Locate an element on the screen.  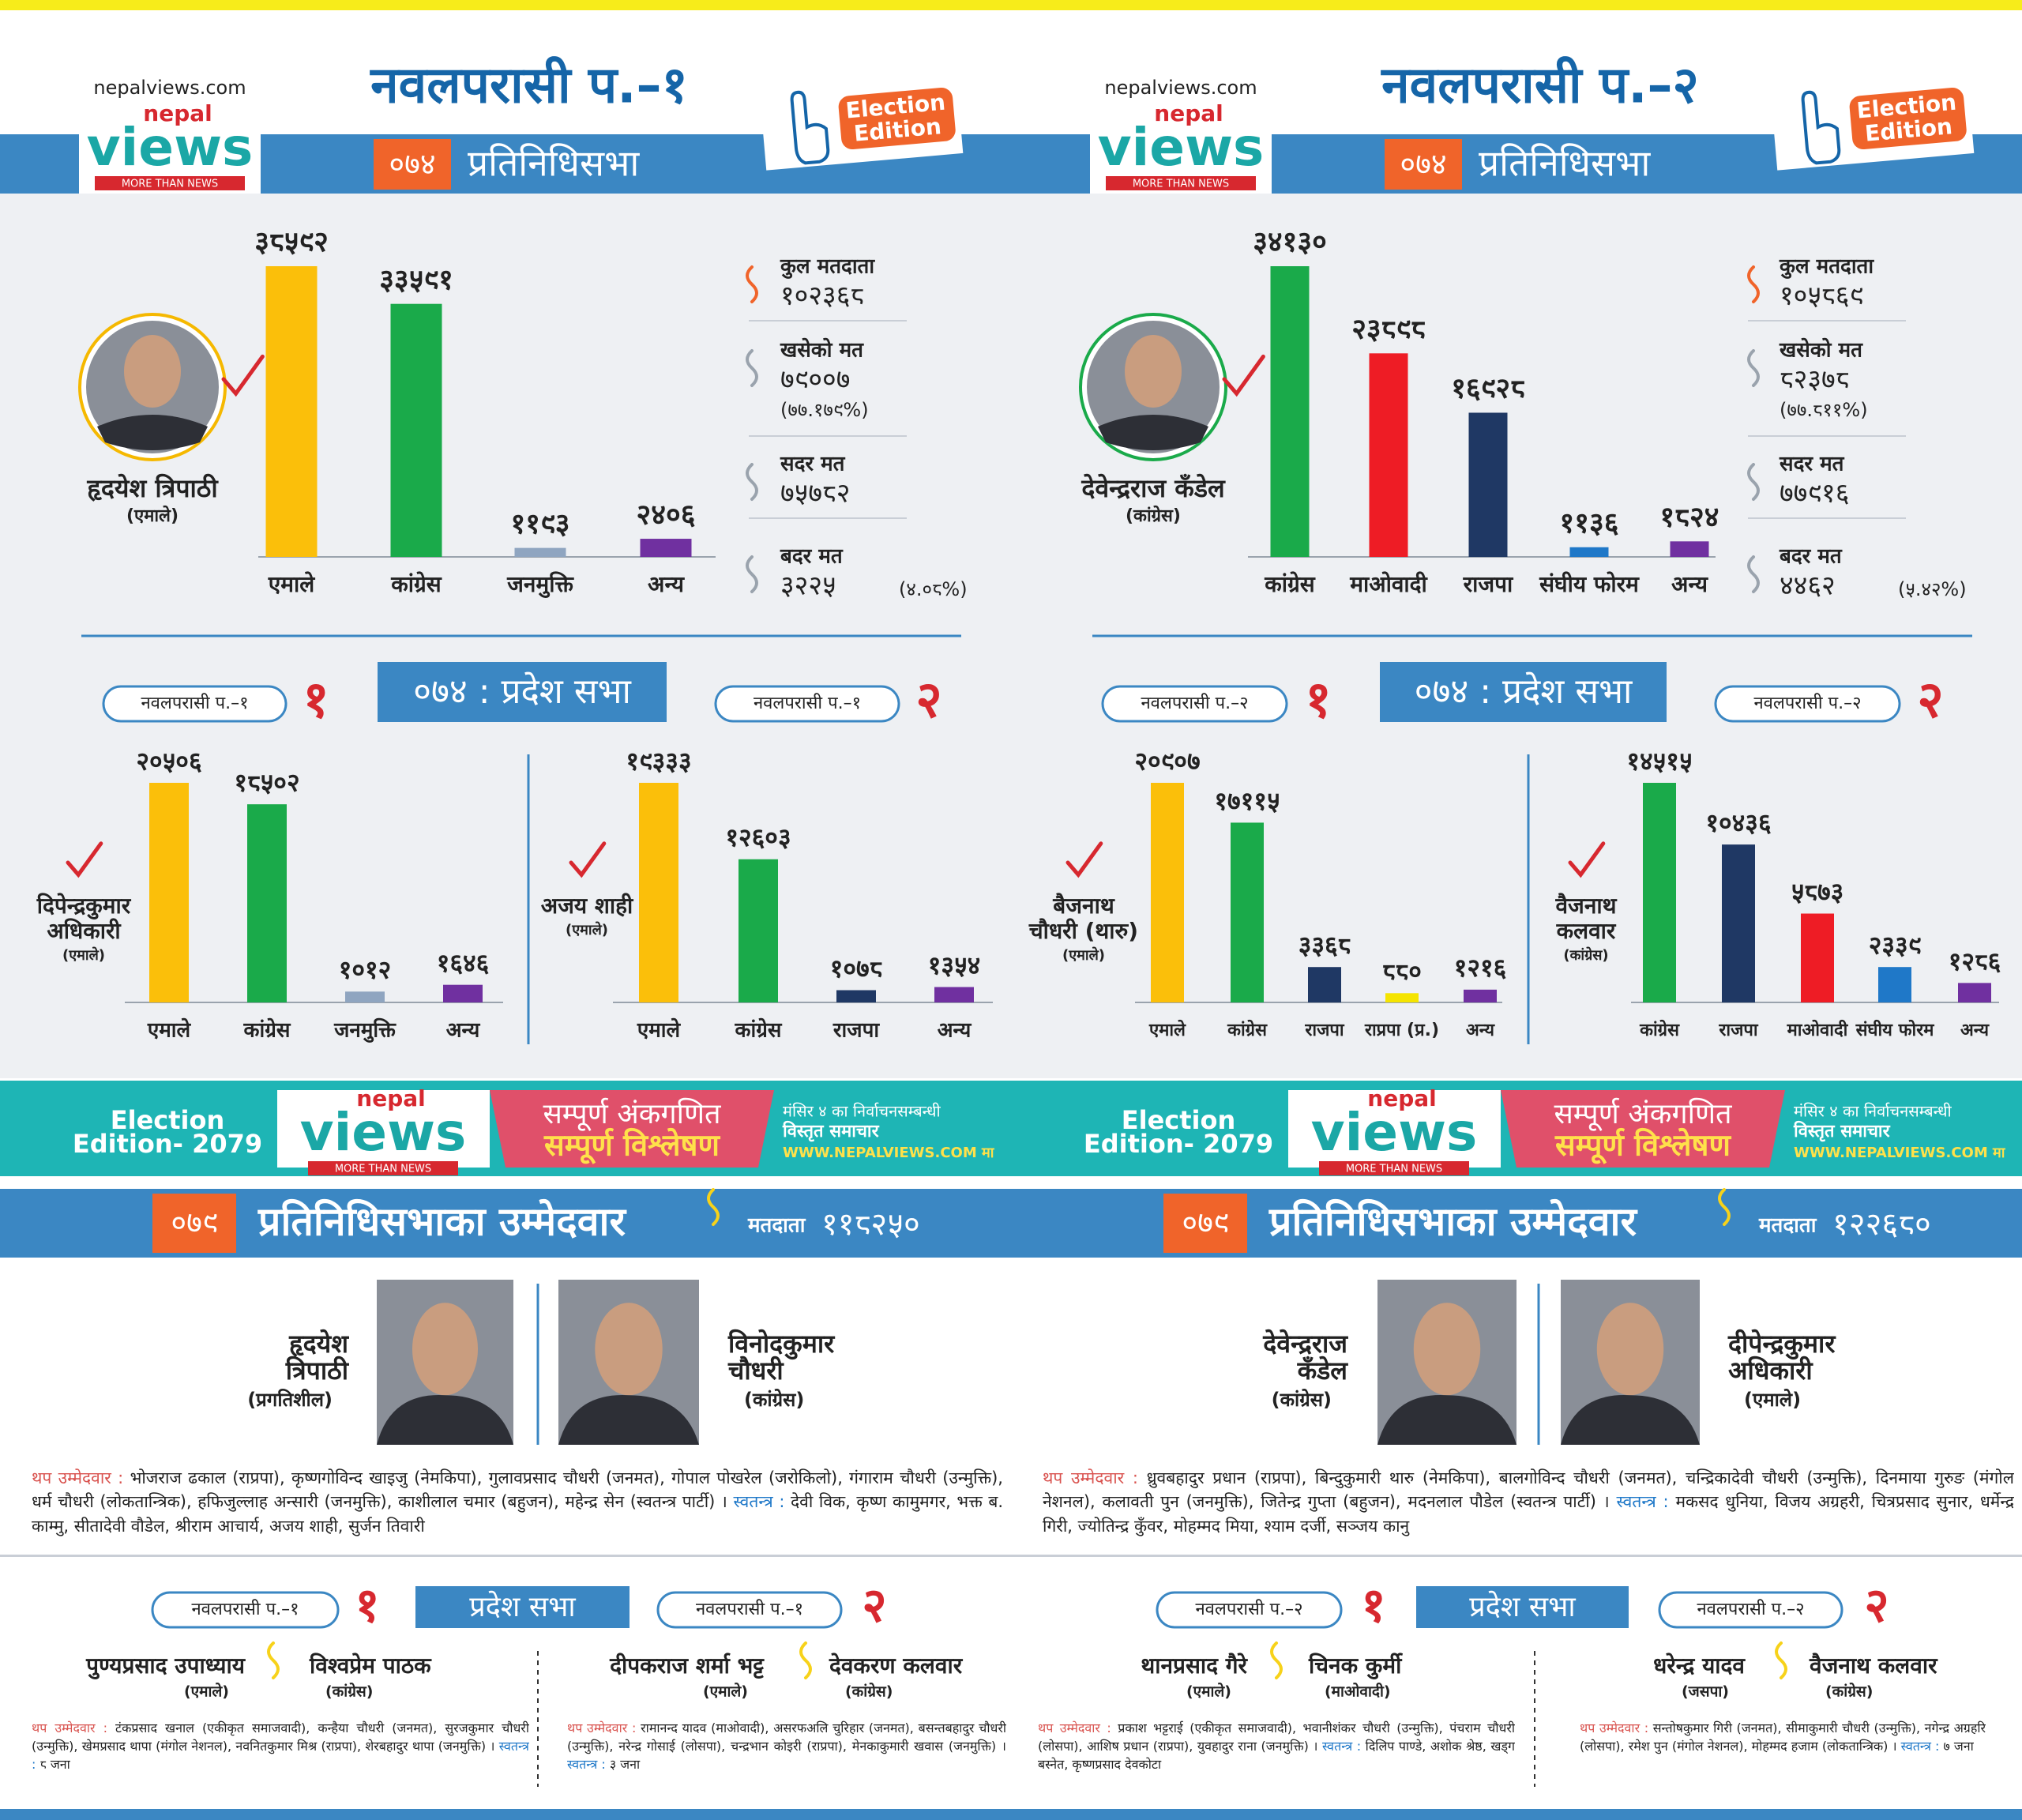
winner-name: हृदयेश त्रिपाठी is located at coordinates (152, 488).